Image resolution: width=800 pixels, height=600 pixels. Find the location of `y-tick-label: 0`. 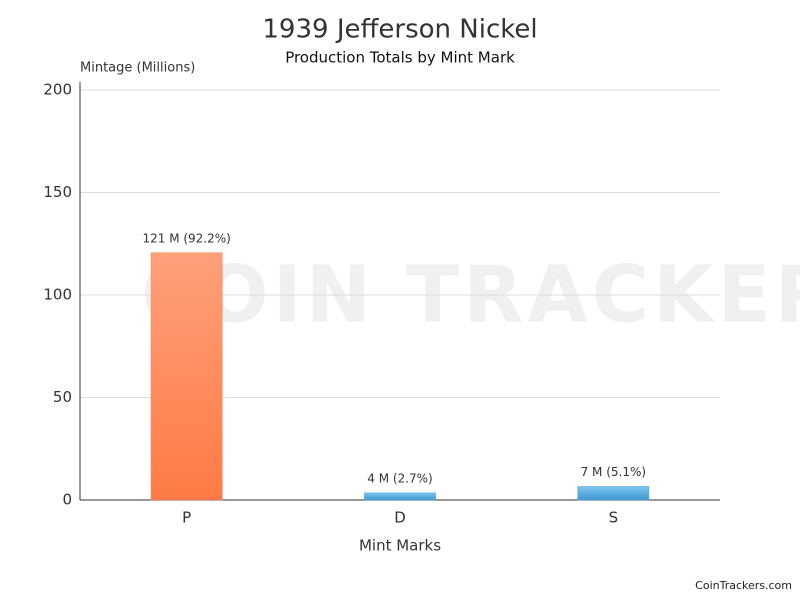

y-tick-label: 0 is located at coordinates (67, 500).